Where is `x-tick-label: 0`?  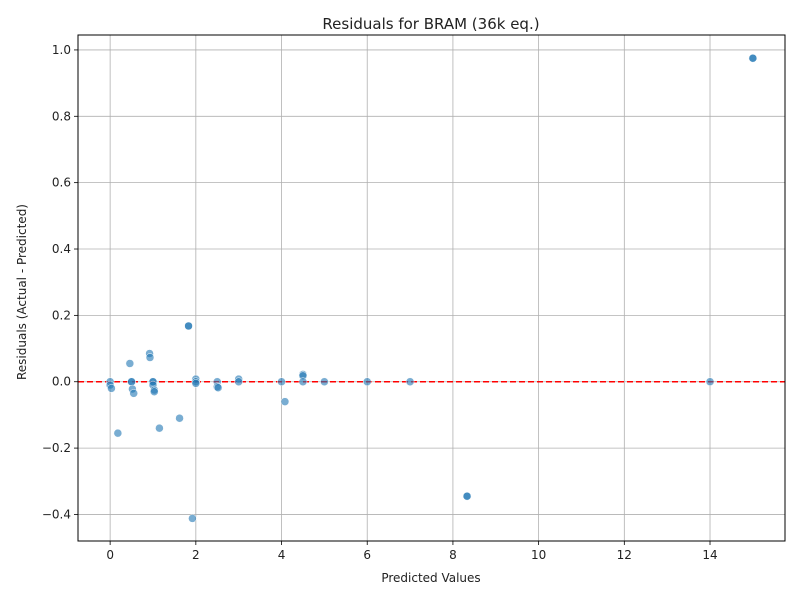
x-tick-label: 0 is located at coordinates (110, 555).